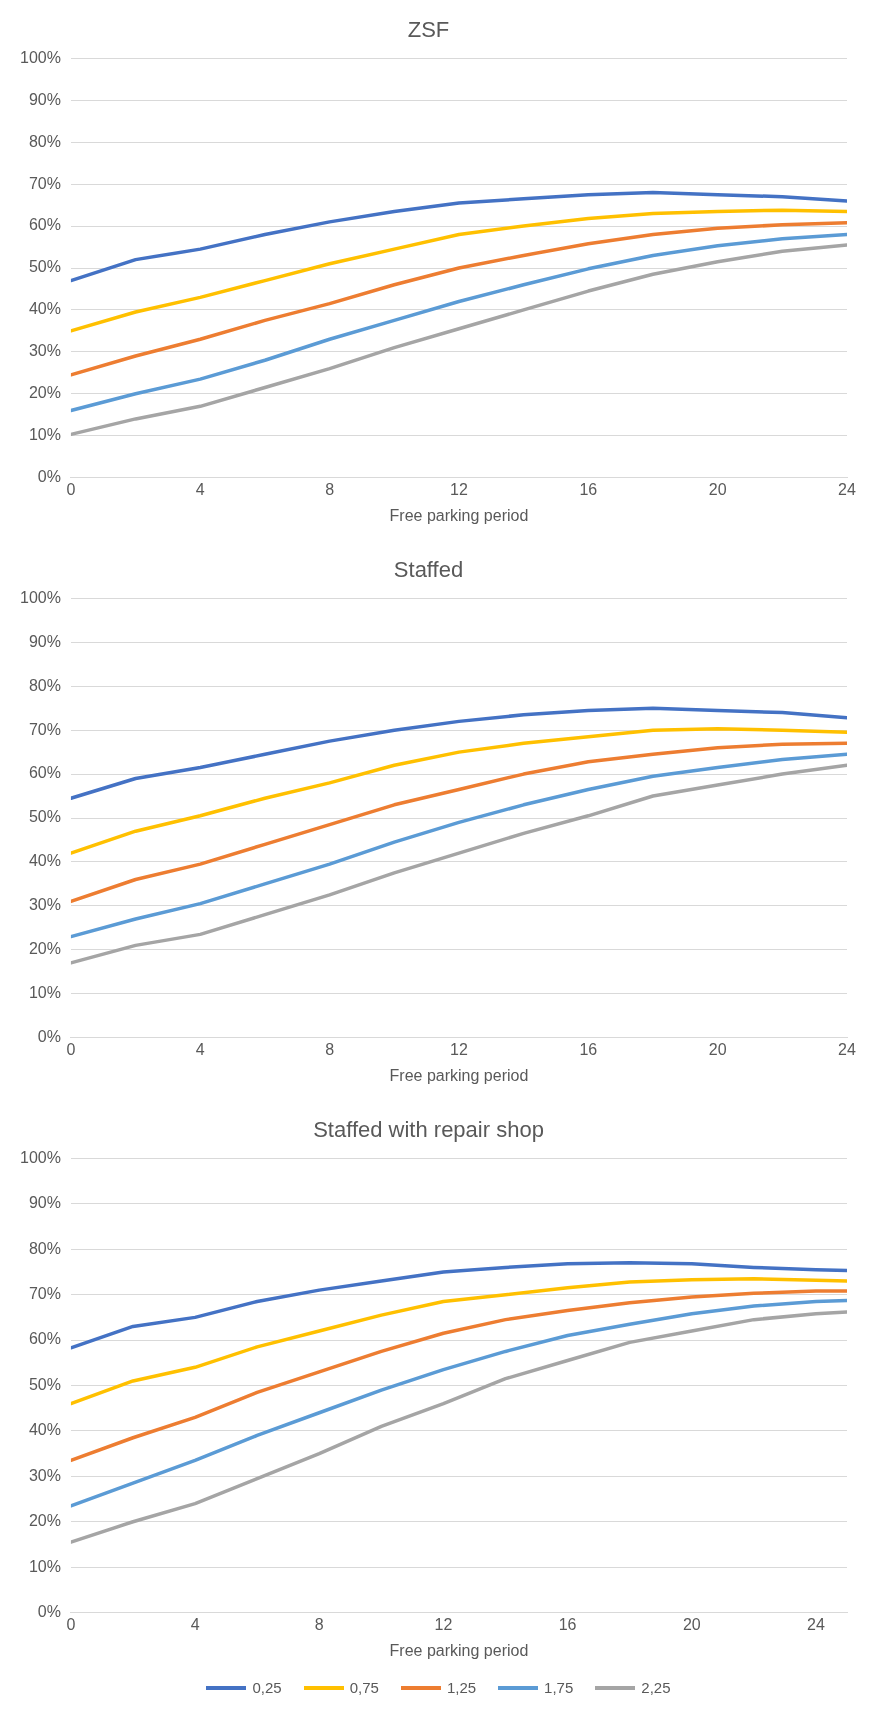 The height and width of the screenshot is (1710, 877). What do you see at coordinates (428, 570) in the screenshot?
I see `chart-title: Staffed` at bounding box center [428, 570].